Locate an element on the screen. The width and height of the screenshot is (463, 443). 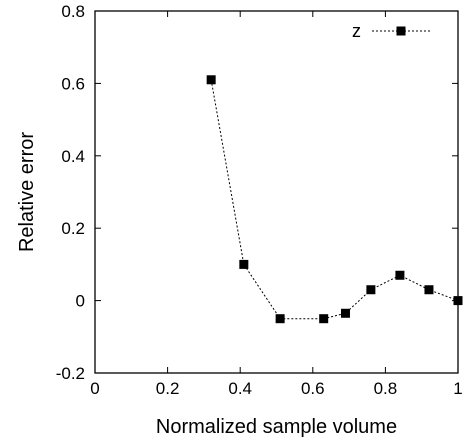
y-tick-label: 0.6 is located at coordinates (73, 83).